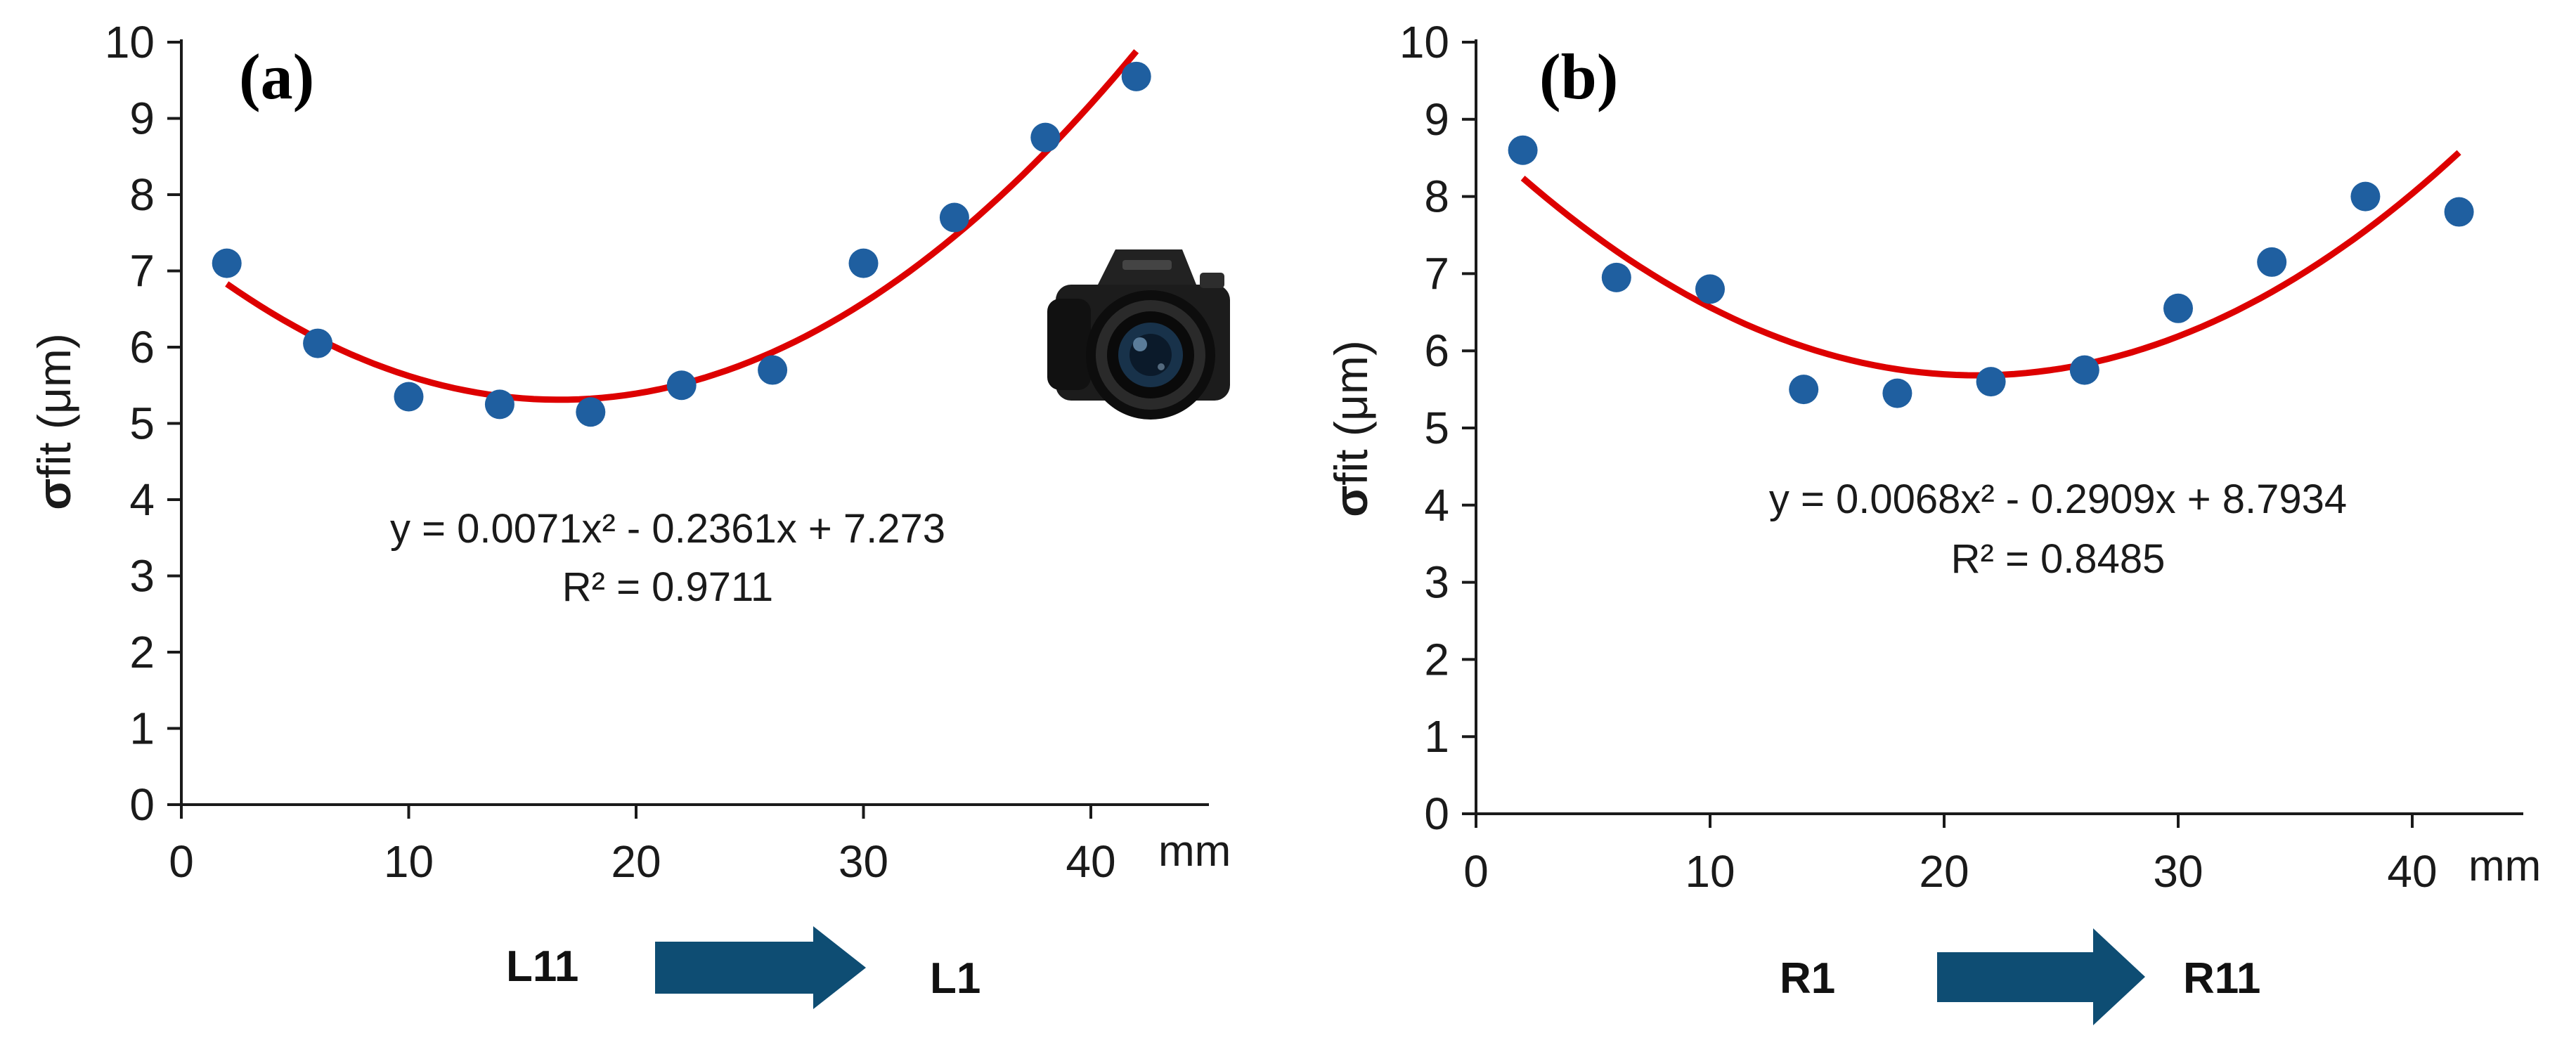  What do you see at coordinates (1579, 76) in the screenshot?
I see `panel-label-b: (b)` at bounding box center [1579, 76].